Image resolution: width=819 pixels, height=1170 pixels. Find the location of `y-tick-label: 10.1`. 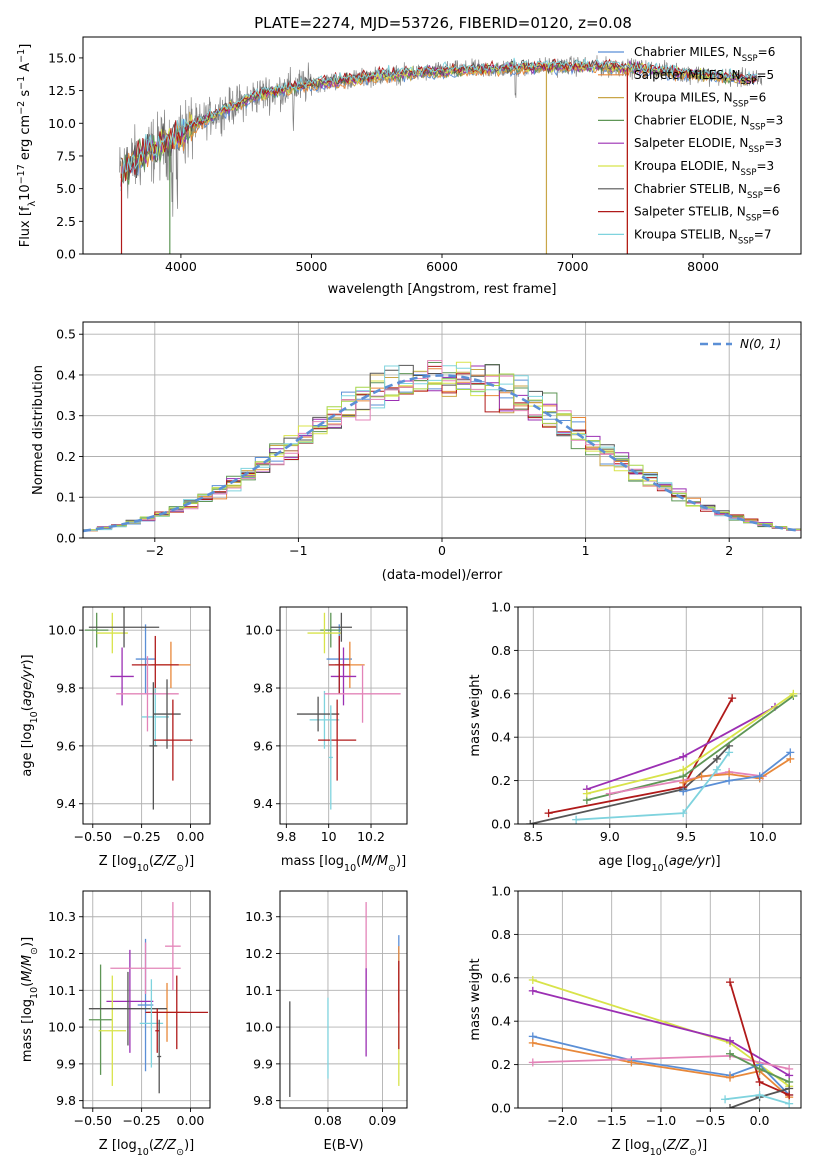

y-tick-label: 10.1 is located at coordinates (259, 990).